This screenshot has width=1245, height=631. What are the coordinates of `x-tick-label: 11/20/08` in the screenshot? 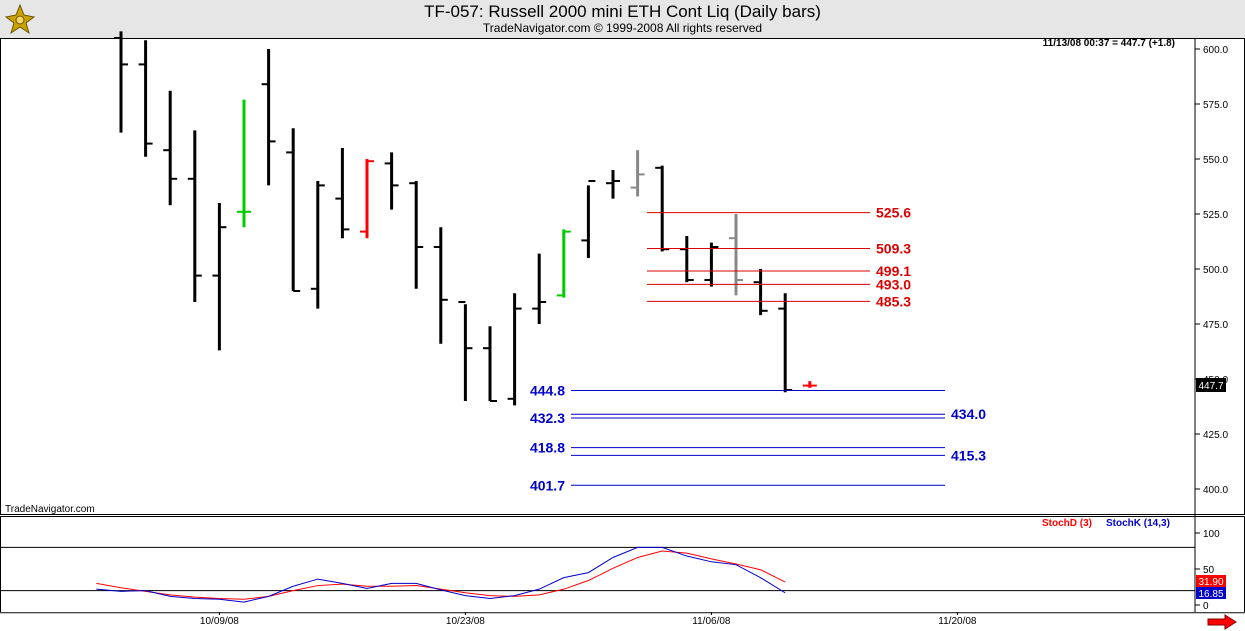 It's located at (957, 621).